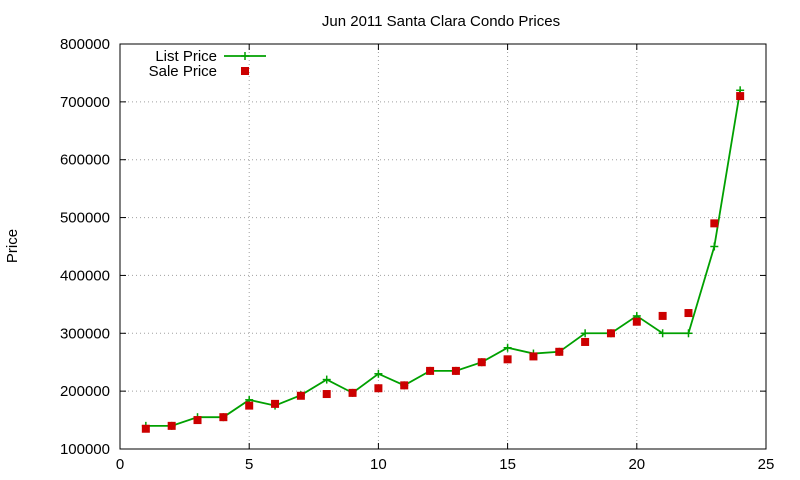 The height and width of the screenshot is (480, 800). I want to click on y-axis-label: Price, so click(12, 246).